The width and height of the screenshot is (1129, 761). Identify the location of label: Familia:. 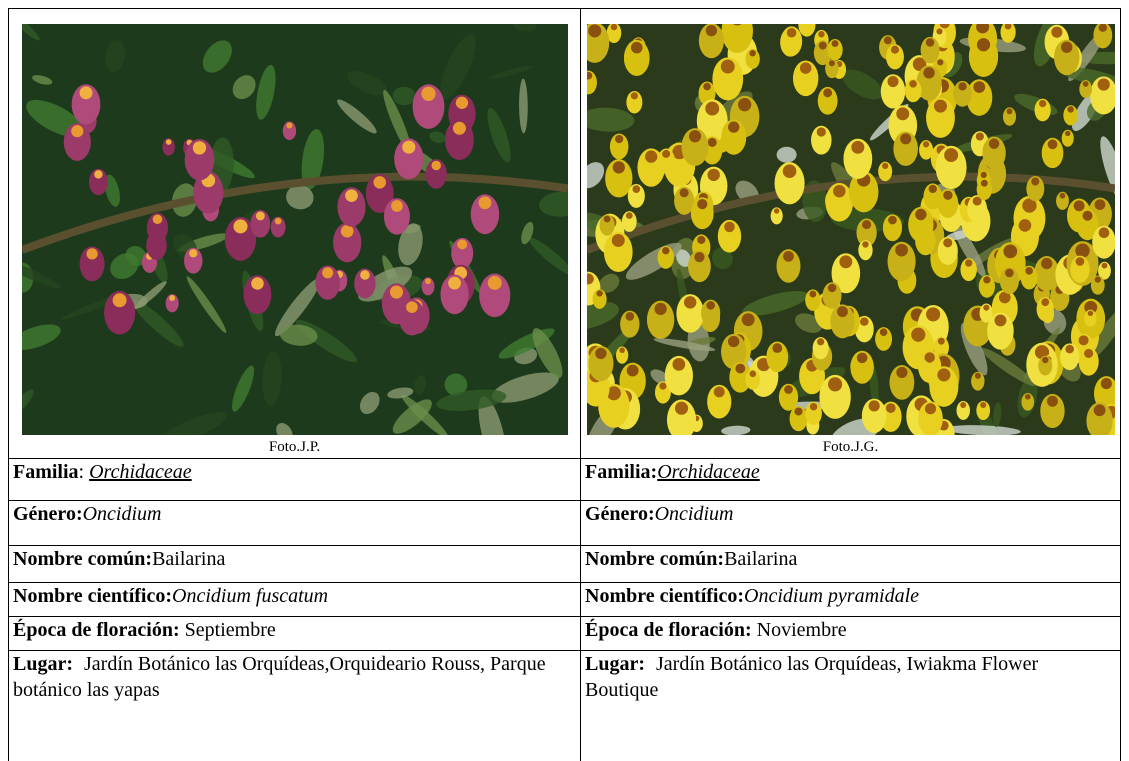
(621, 472).